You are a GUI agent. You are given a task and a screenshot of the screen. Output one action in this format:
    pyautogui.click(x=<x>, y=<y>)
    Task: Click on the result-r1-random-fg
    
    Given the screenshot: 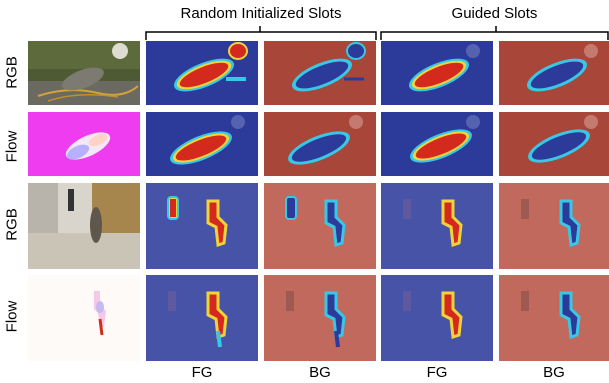 What is the action you would take?
    pyautogui.click(x=202, y=73)
    